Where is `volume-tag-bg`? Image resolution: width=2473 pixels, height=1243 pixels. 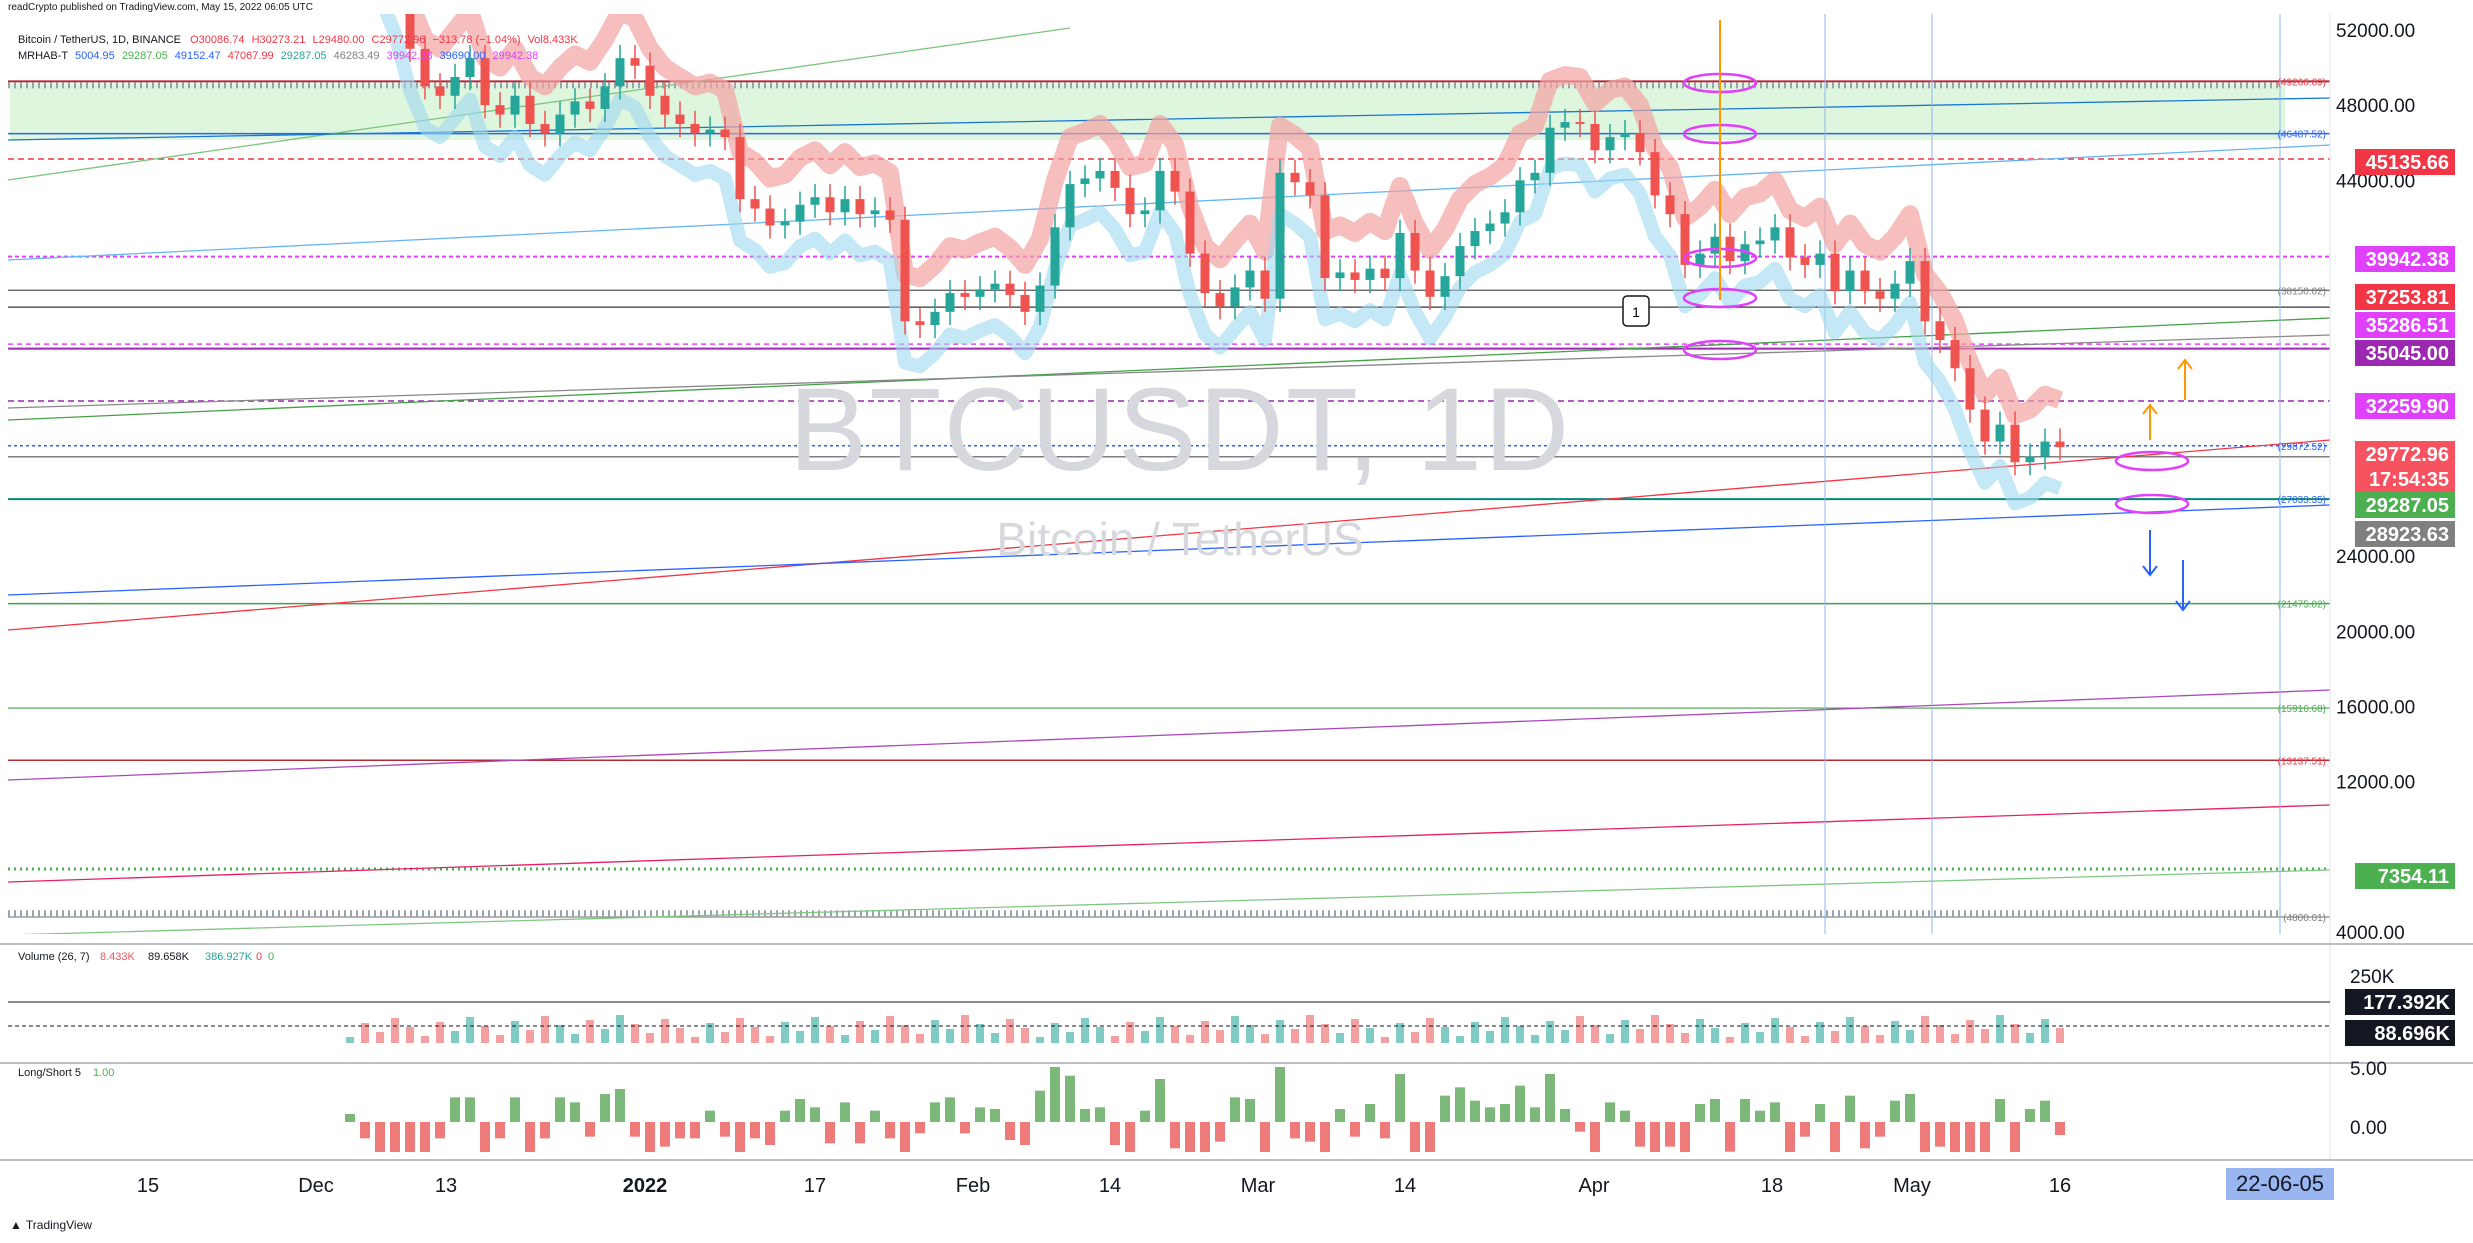
volume-tag-bg is located at coordinates (2400, 1033).